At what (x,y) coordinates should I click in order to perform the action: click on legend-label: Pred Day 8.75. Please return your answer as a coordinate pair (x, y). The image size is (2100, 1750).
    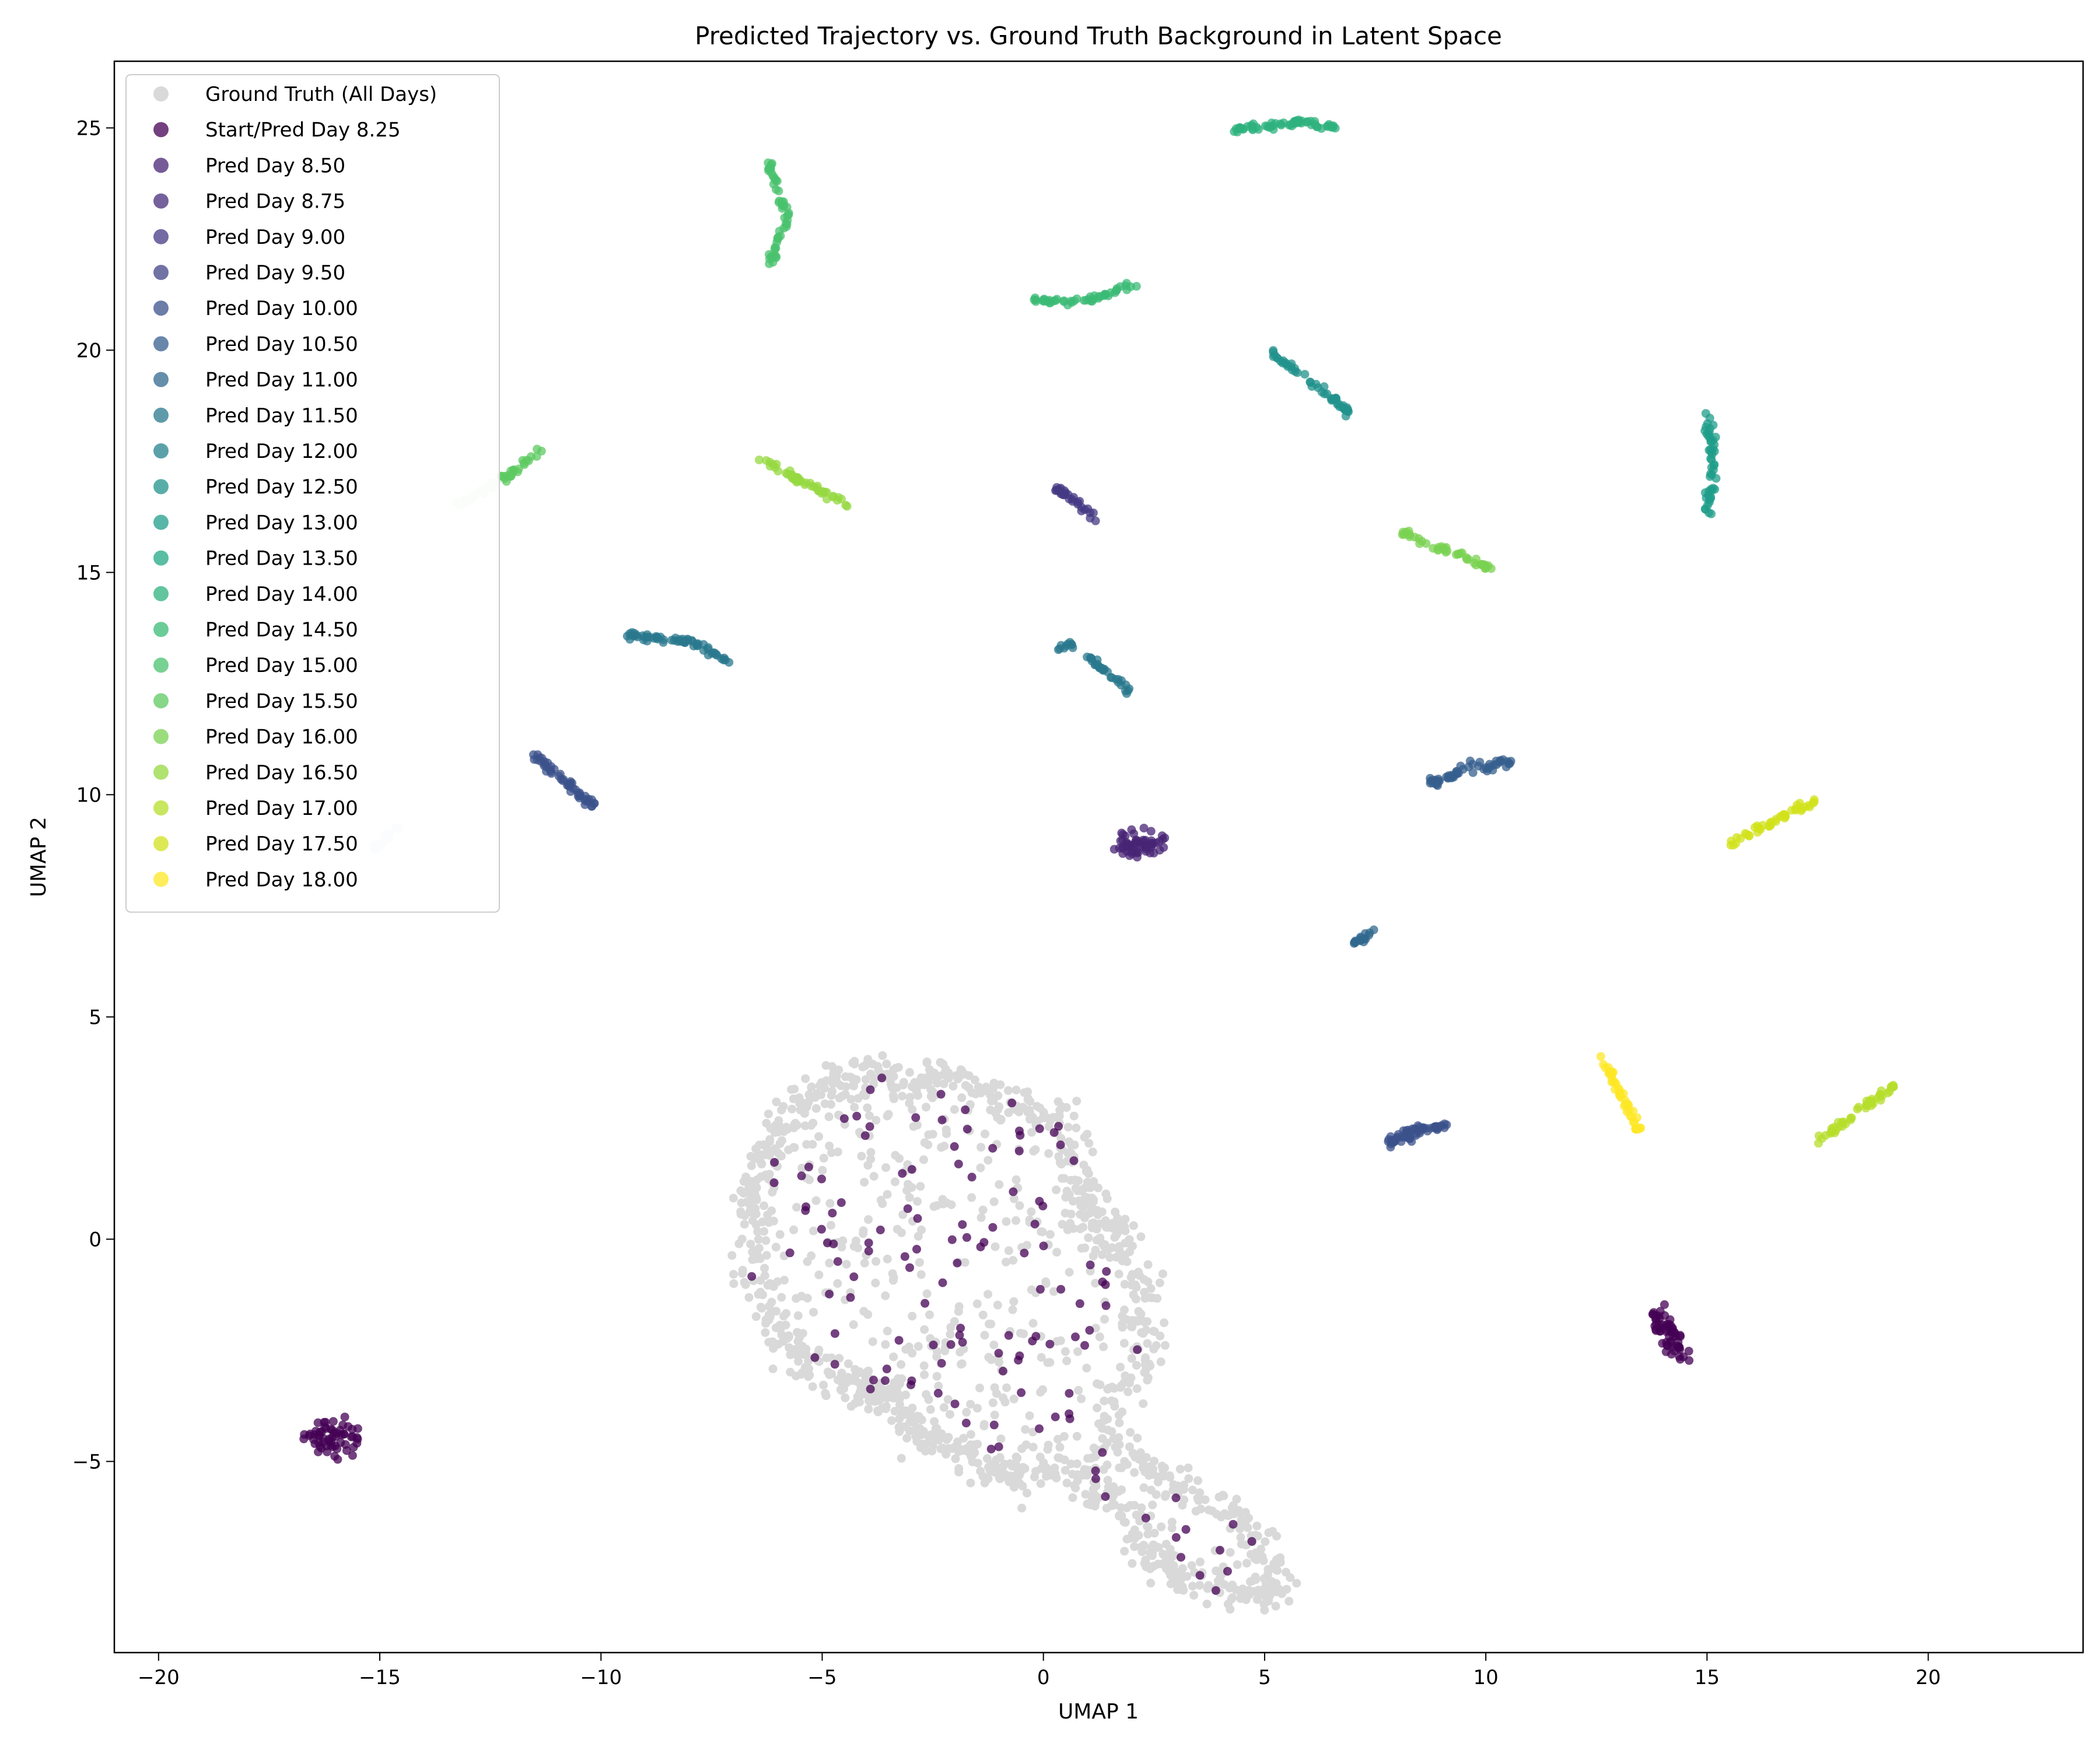
    Looking at the image, I should click on (275, 202).